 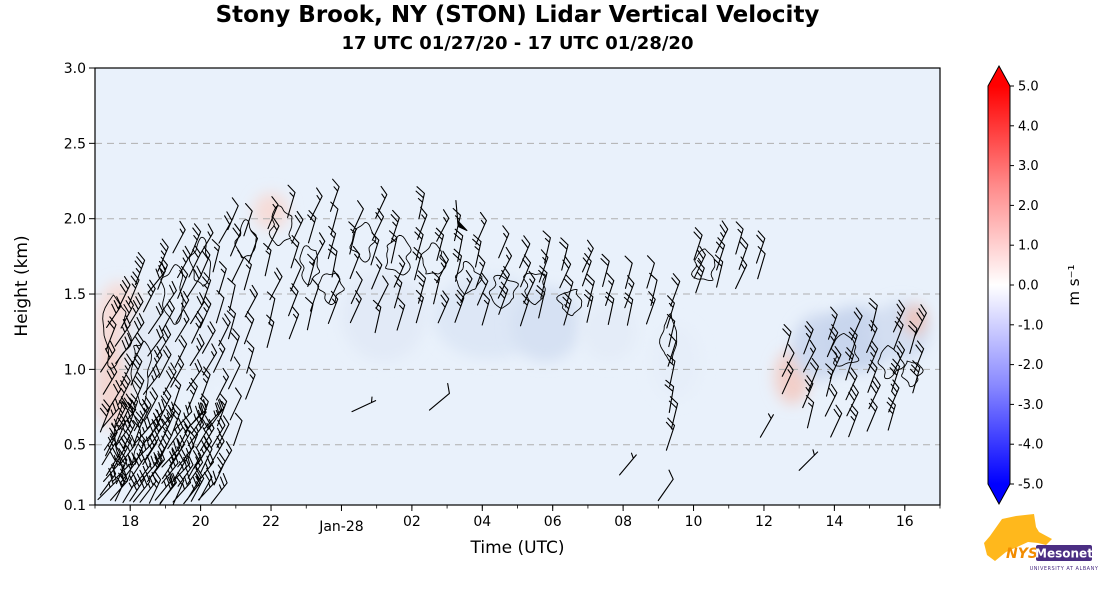 I want to click on svg-text: 04, so click(x=482, y=522).